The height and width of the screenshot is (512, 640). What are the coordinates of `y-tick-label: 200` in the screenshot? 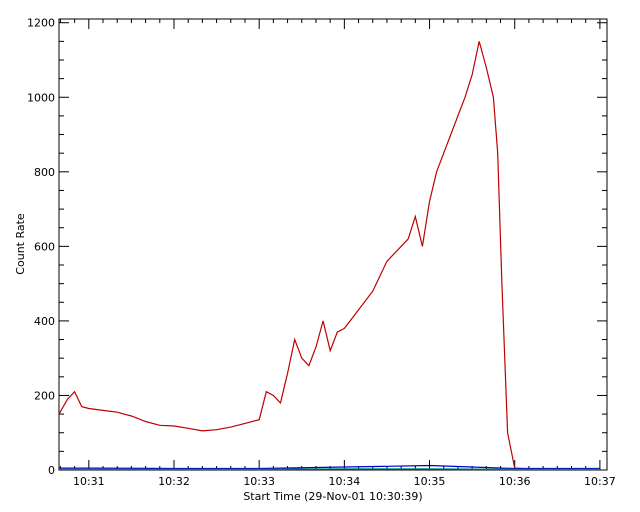 It's located at (44, 395).